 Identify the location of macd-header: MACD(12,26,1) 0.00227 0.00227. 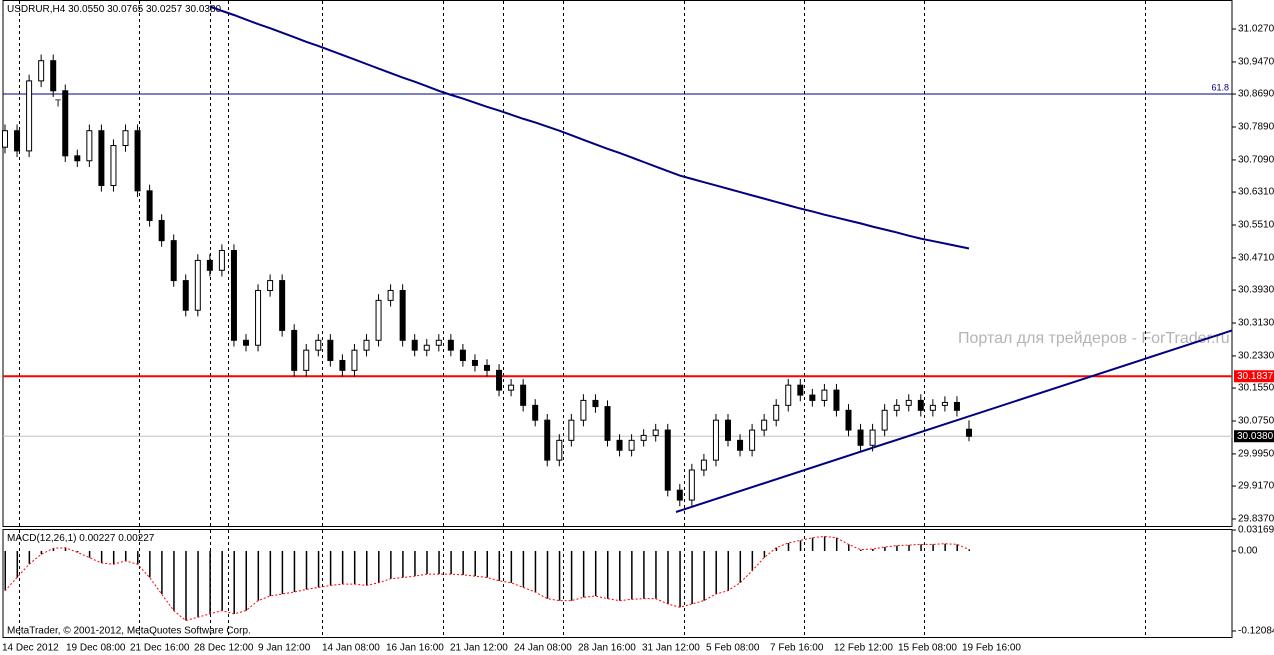
(81, 538).